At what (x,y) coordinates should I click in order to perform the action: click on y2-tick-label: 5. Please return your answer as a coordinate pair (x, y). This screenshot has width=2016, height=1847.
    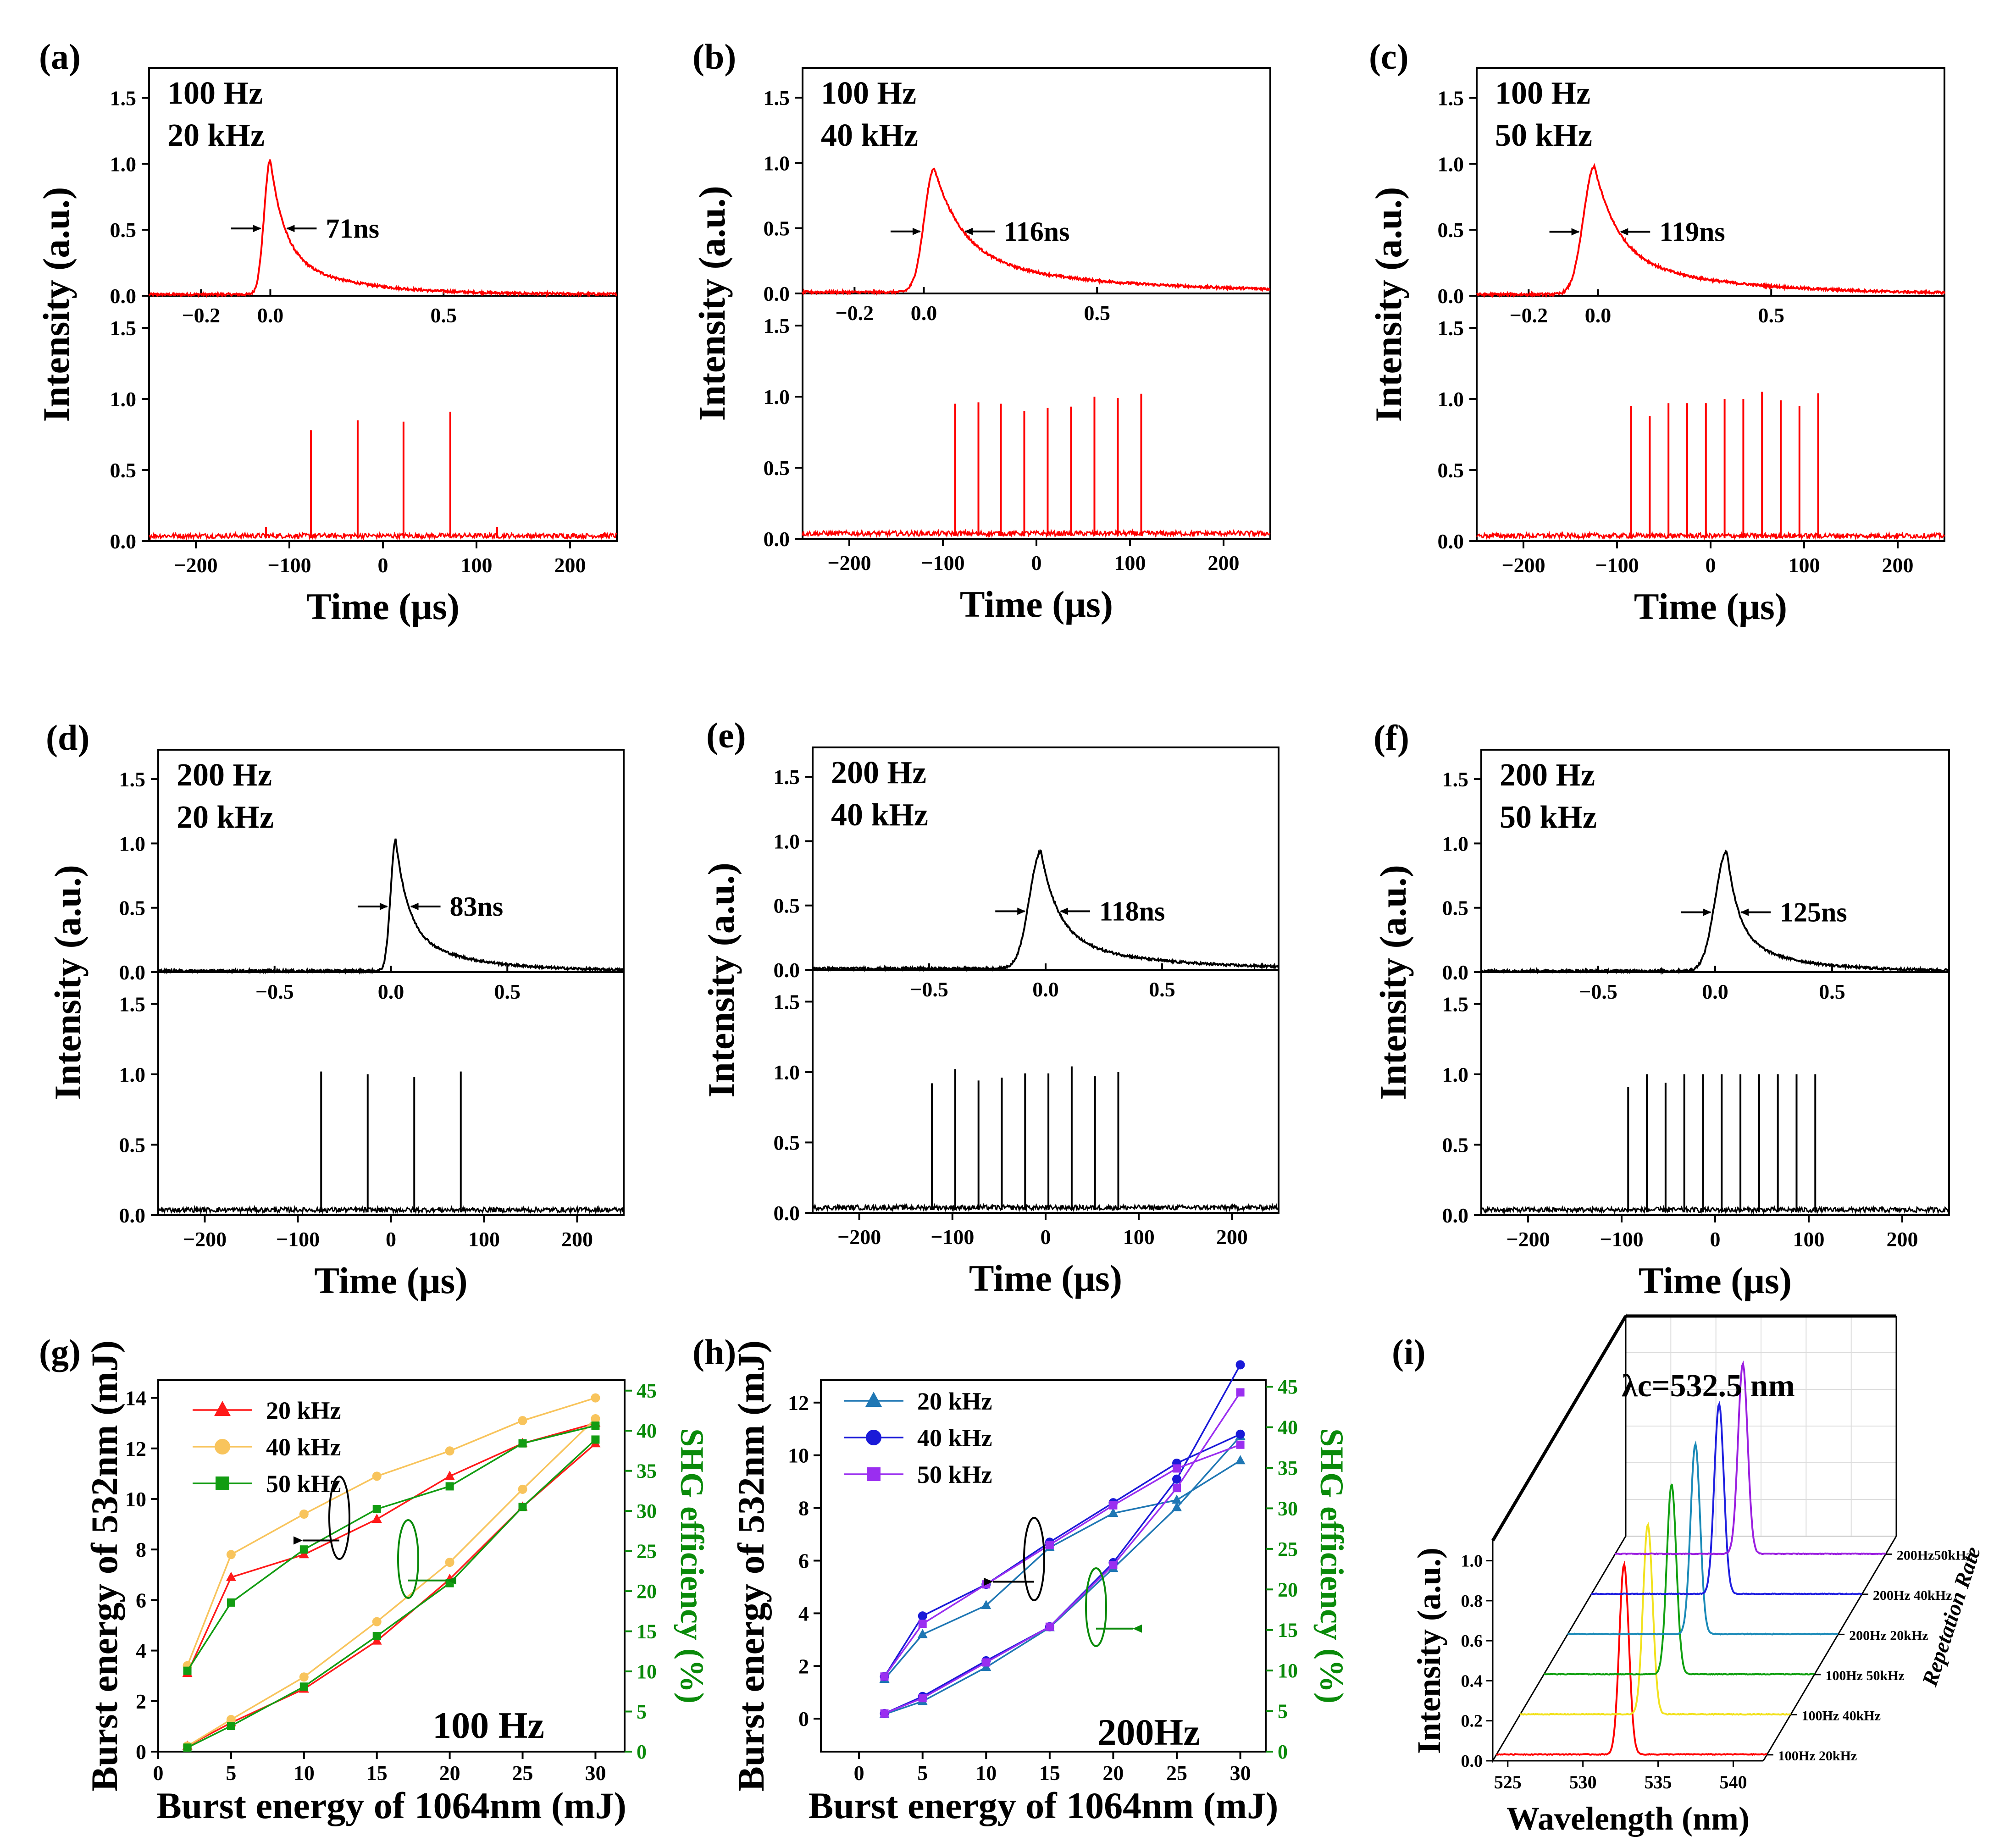
    Looking at the image, I should click on (1283, 1712).